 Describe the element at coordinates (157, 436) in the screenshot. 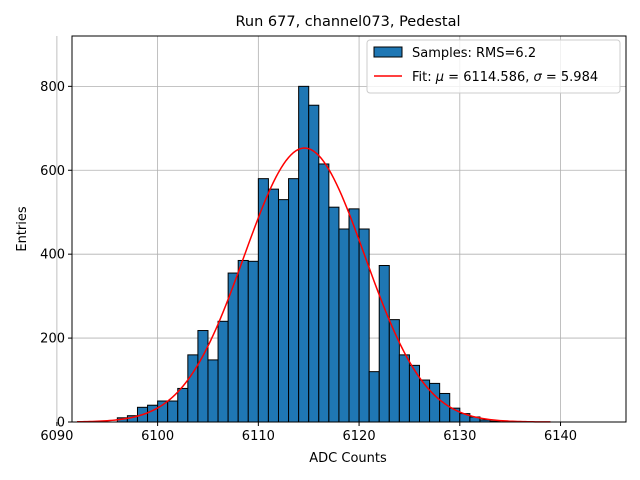

I see `x-tick-label: 6100` at that location.